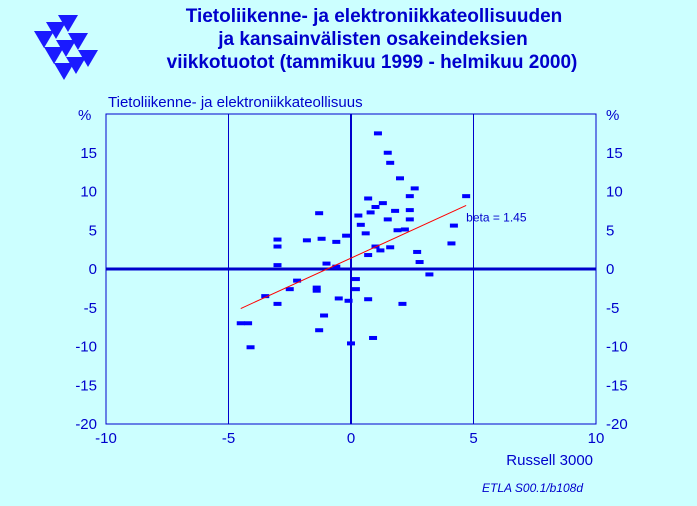  Describe the element at coordinates (473, 438) in the screenshot. I see `x-tick-label: 5` at that location.